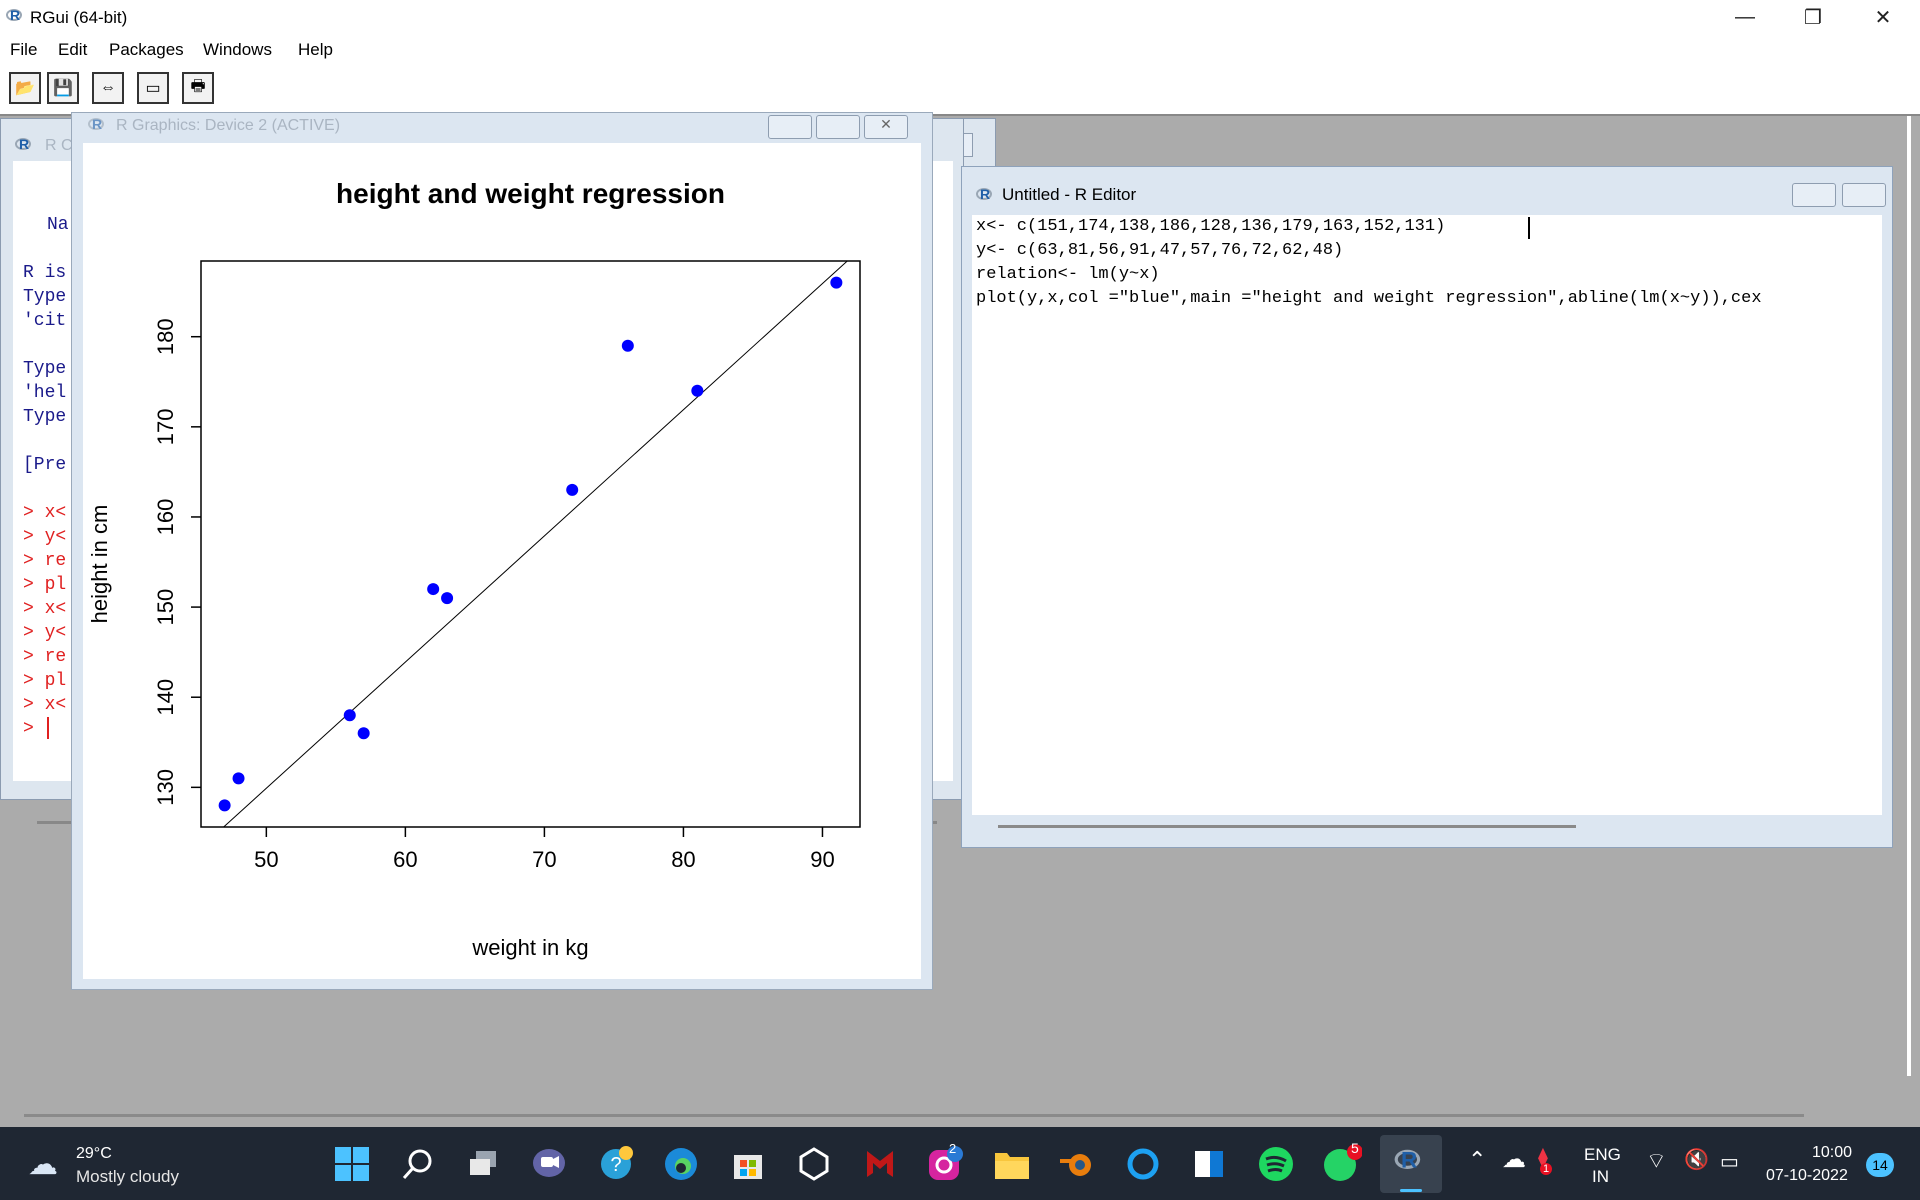 The width and height of the screenshot is (1920, 1200). What do you see at coordinates (352, 1164) in the screenshot?
I see `start-windows-icon` at bounding box center [352, 1164].